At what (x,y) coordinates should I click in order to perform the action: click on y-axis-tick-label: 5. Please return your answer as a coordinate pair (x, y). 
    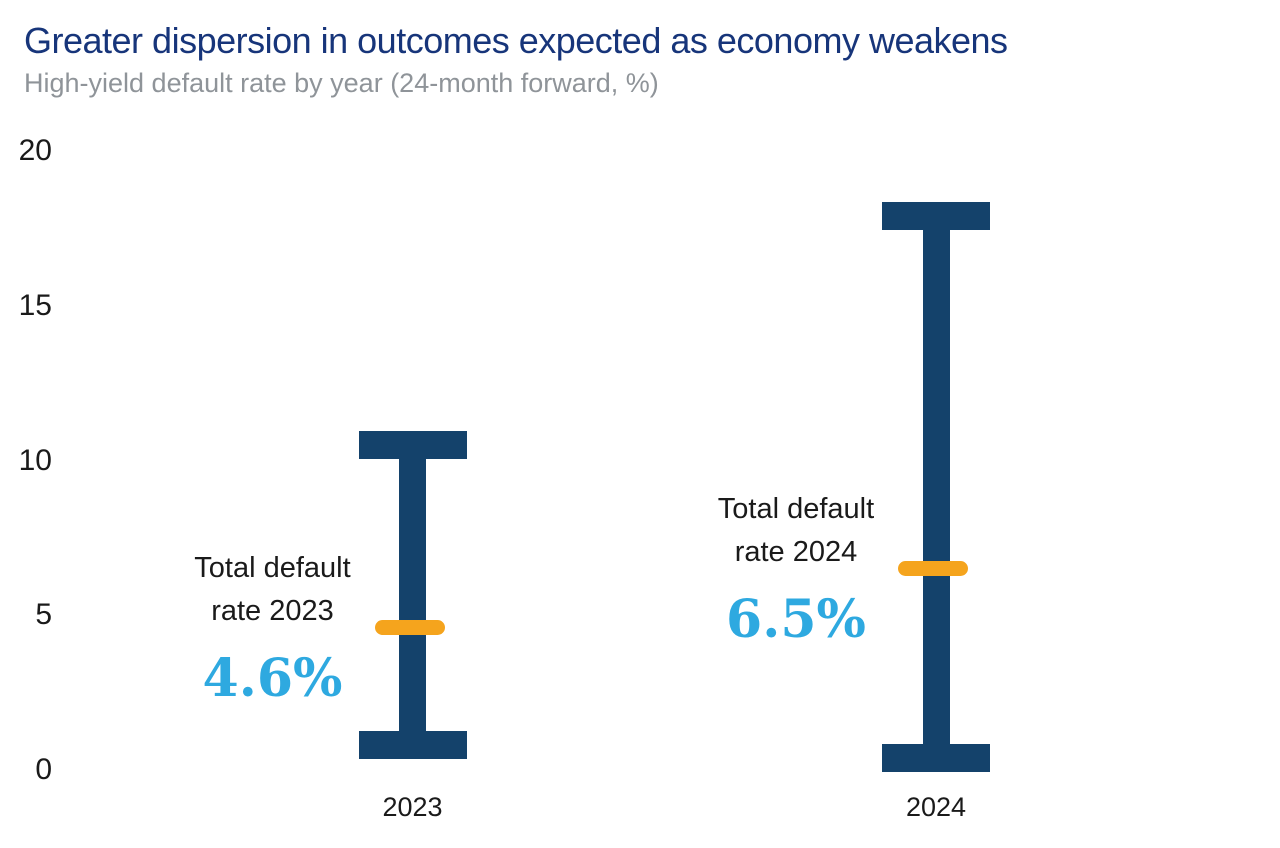
    Looking at the image, I should click on (43, 615).